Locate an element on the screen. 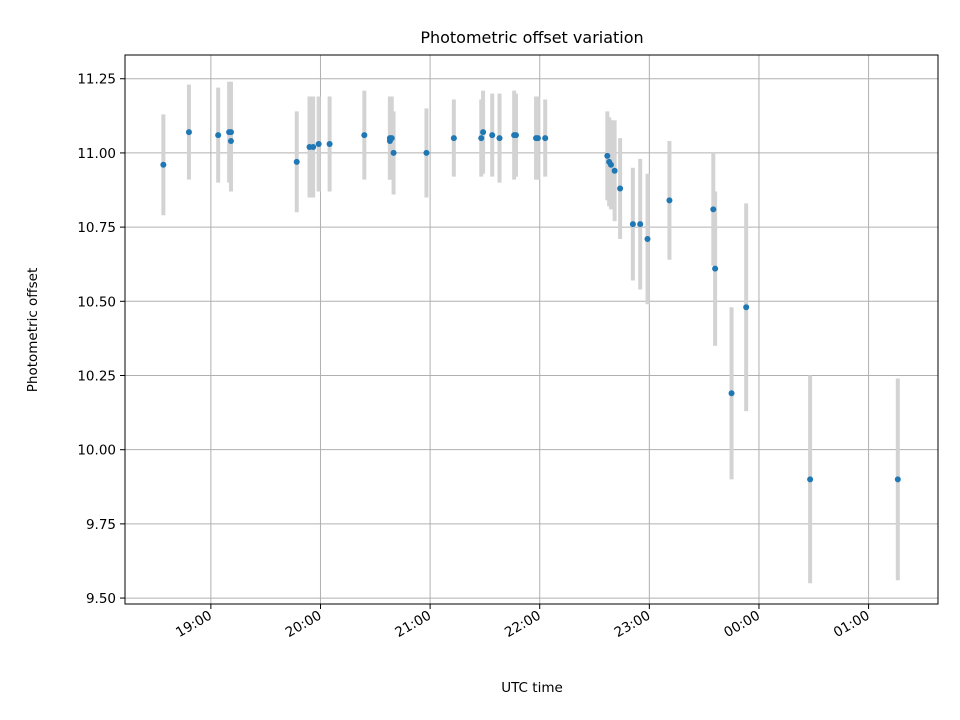  y-tick-label: 10.25 is located at coordinates (96, 376).